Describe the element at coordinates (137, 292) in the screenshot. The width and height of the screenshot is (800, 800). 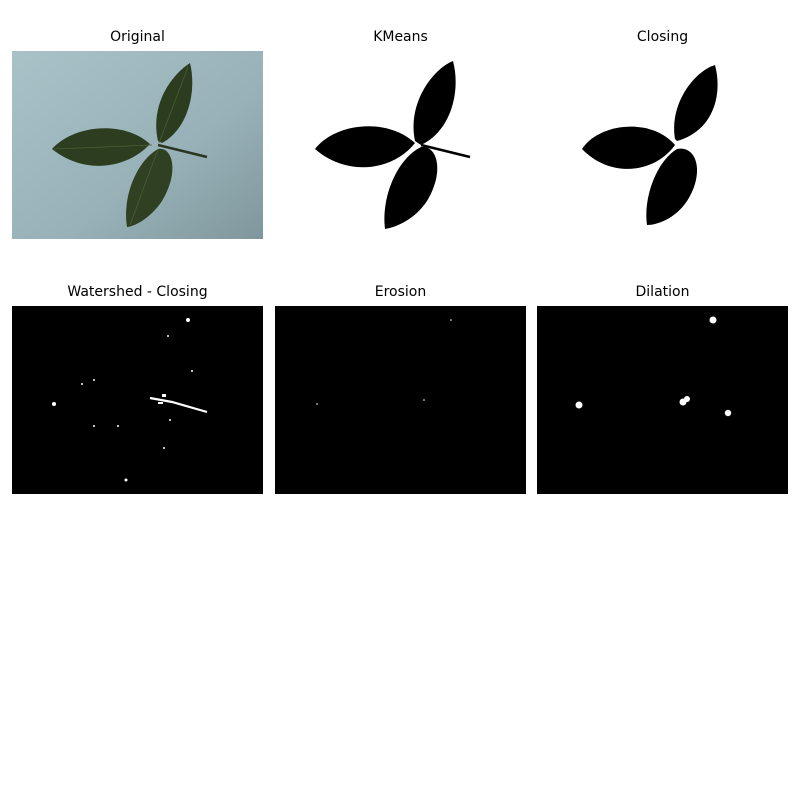
I see `panel-title-watershed-closing: Watershed - Closing` at that location.